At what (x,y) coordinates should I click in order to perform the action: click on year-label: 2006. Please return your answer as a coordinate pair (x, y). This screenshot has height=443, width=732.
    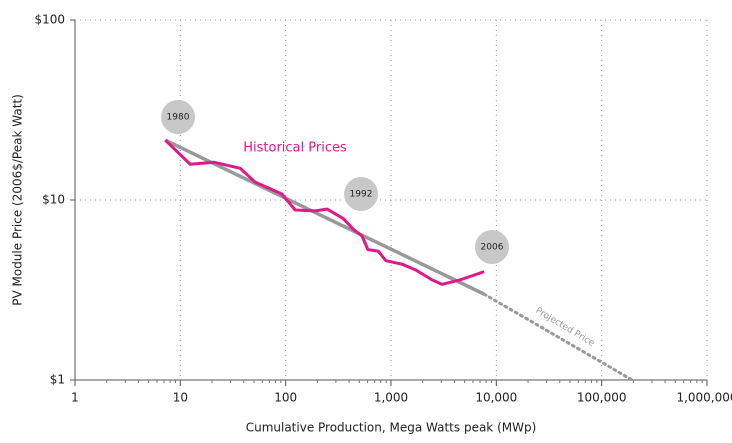
    Looking at the image, I should click on (492, 248).